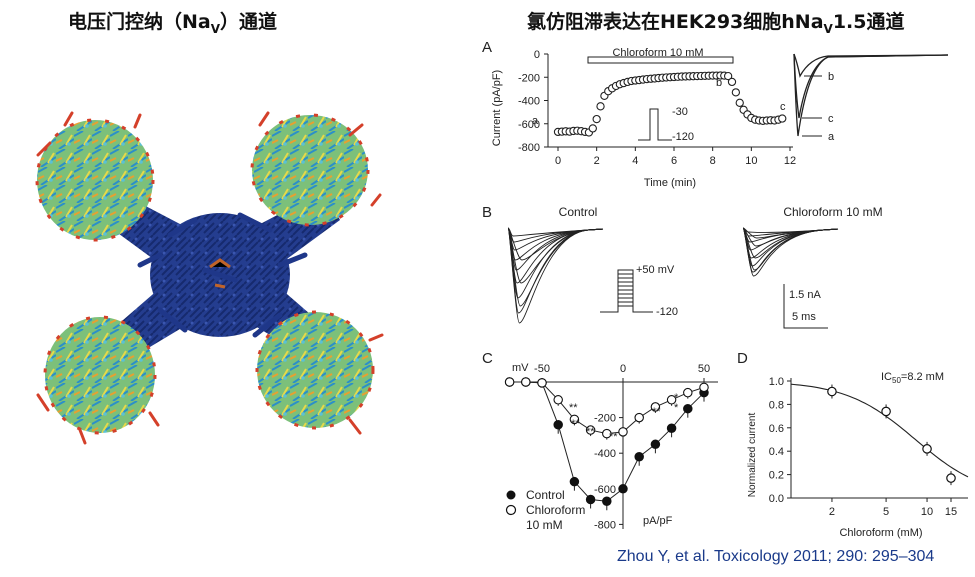 Image resolution: width=975 pixels, height=577 pixels. I want to click on panel-b-voltage-protocol, so click(626, 291).